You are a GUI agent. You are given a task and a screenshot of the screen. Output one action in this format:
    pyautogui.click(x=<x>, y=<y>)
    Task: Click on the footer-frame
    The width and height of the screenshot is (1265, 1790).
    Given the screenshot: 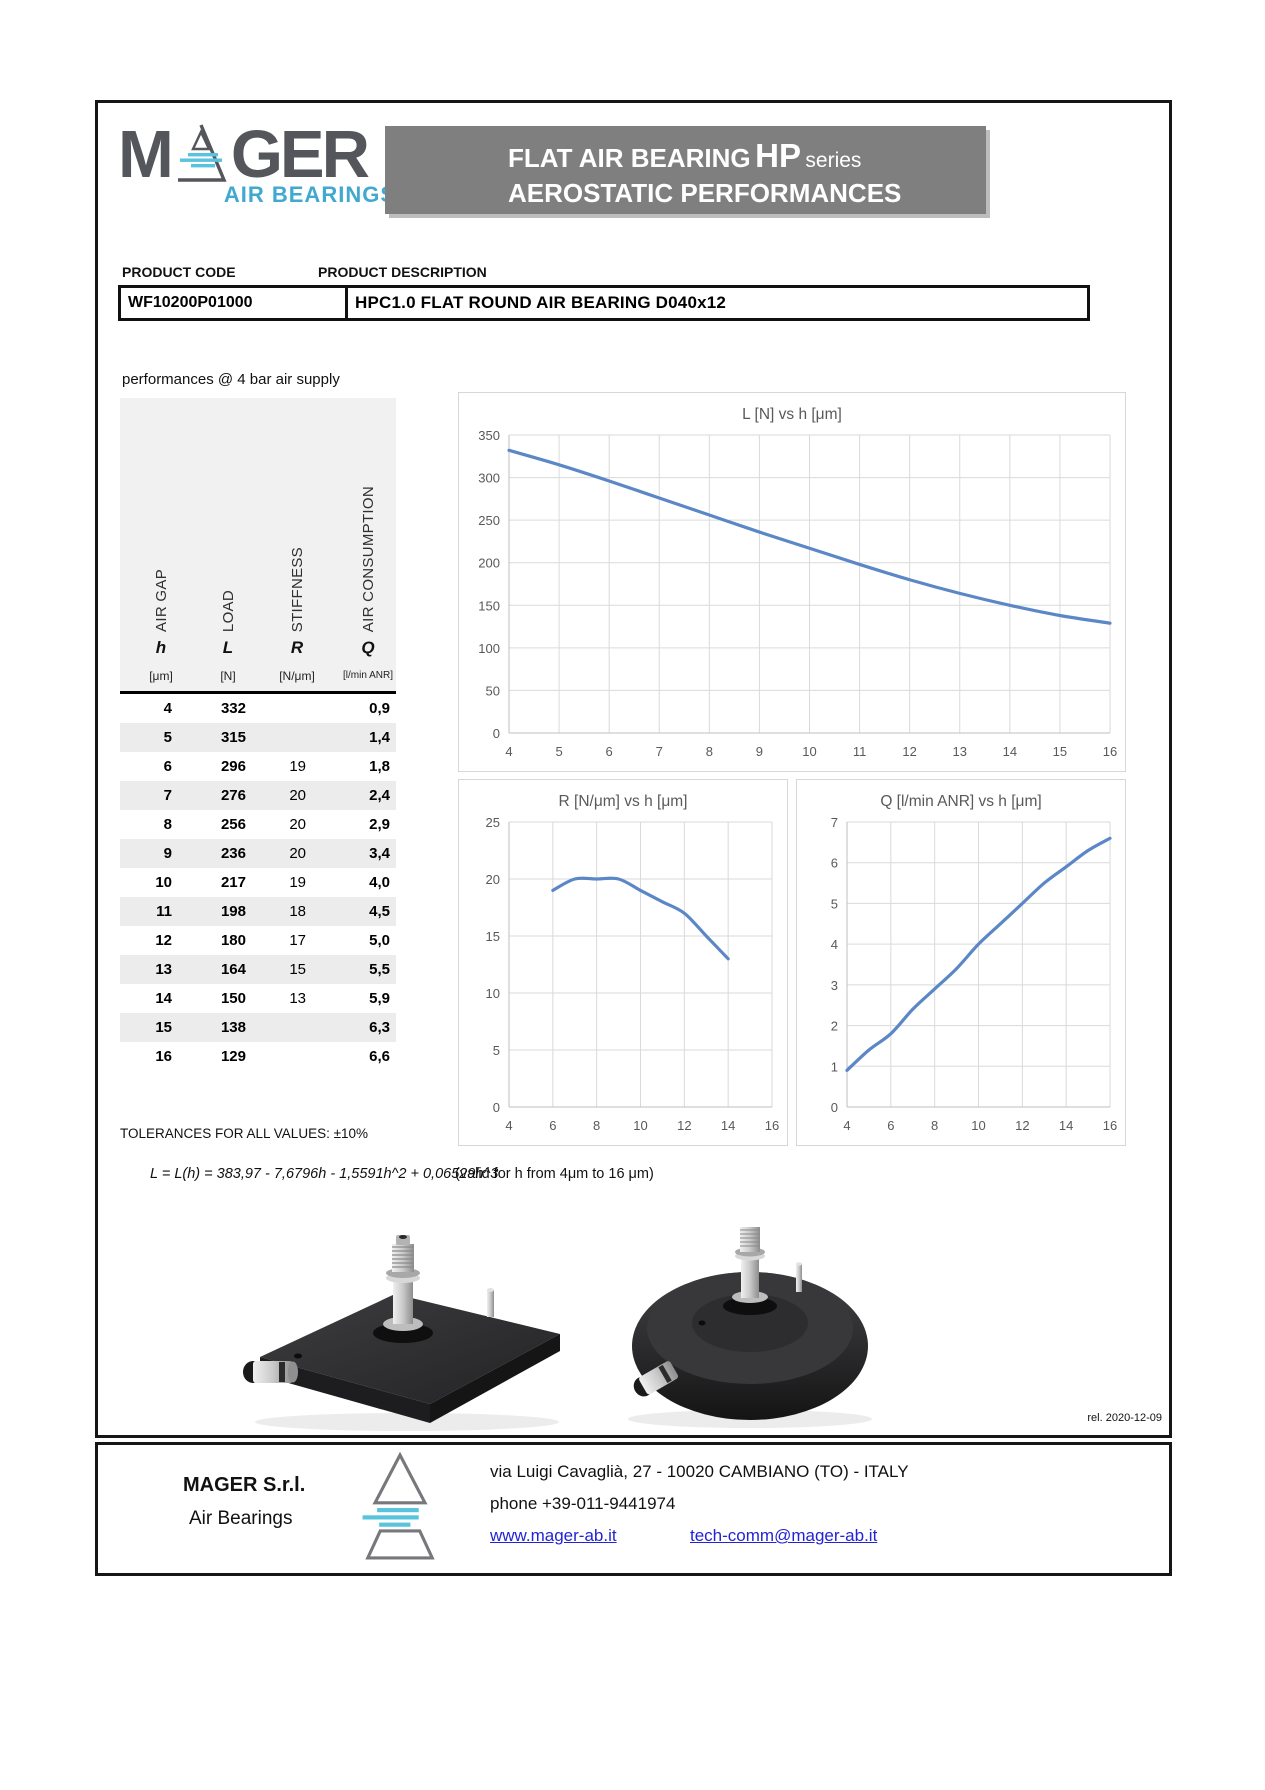 What is the action you would take?
    pyautogui.click(x=633, y=1509)
    